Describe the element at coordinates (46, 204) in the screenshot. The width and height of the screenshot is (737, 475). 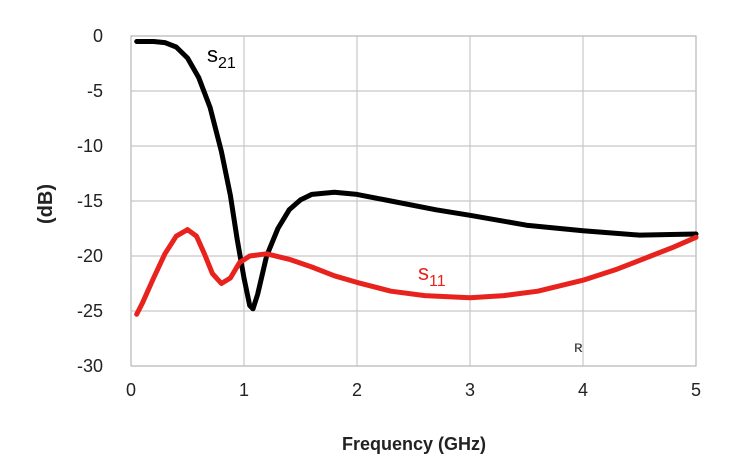
I see `y-axis-label: (dB)` at that location.